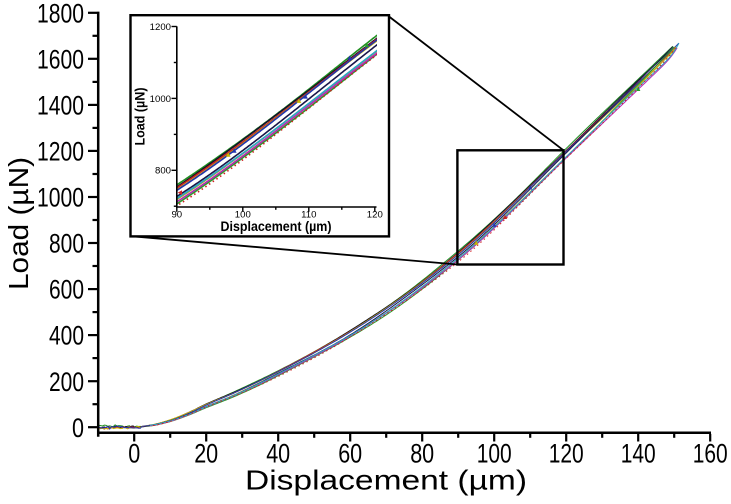 Image resolution: width=731 pixels, height=504 pixels. I want to click on svg-text: 400, so click(66, 336).